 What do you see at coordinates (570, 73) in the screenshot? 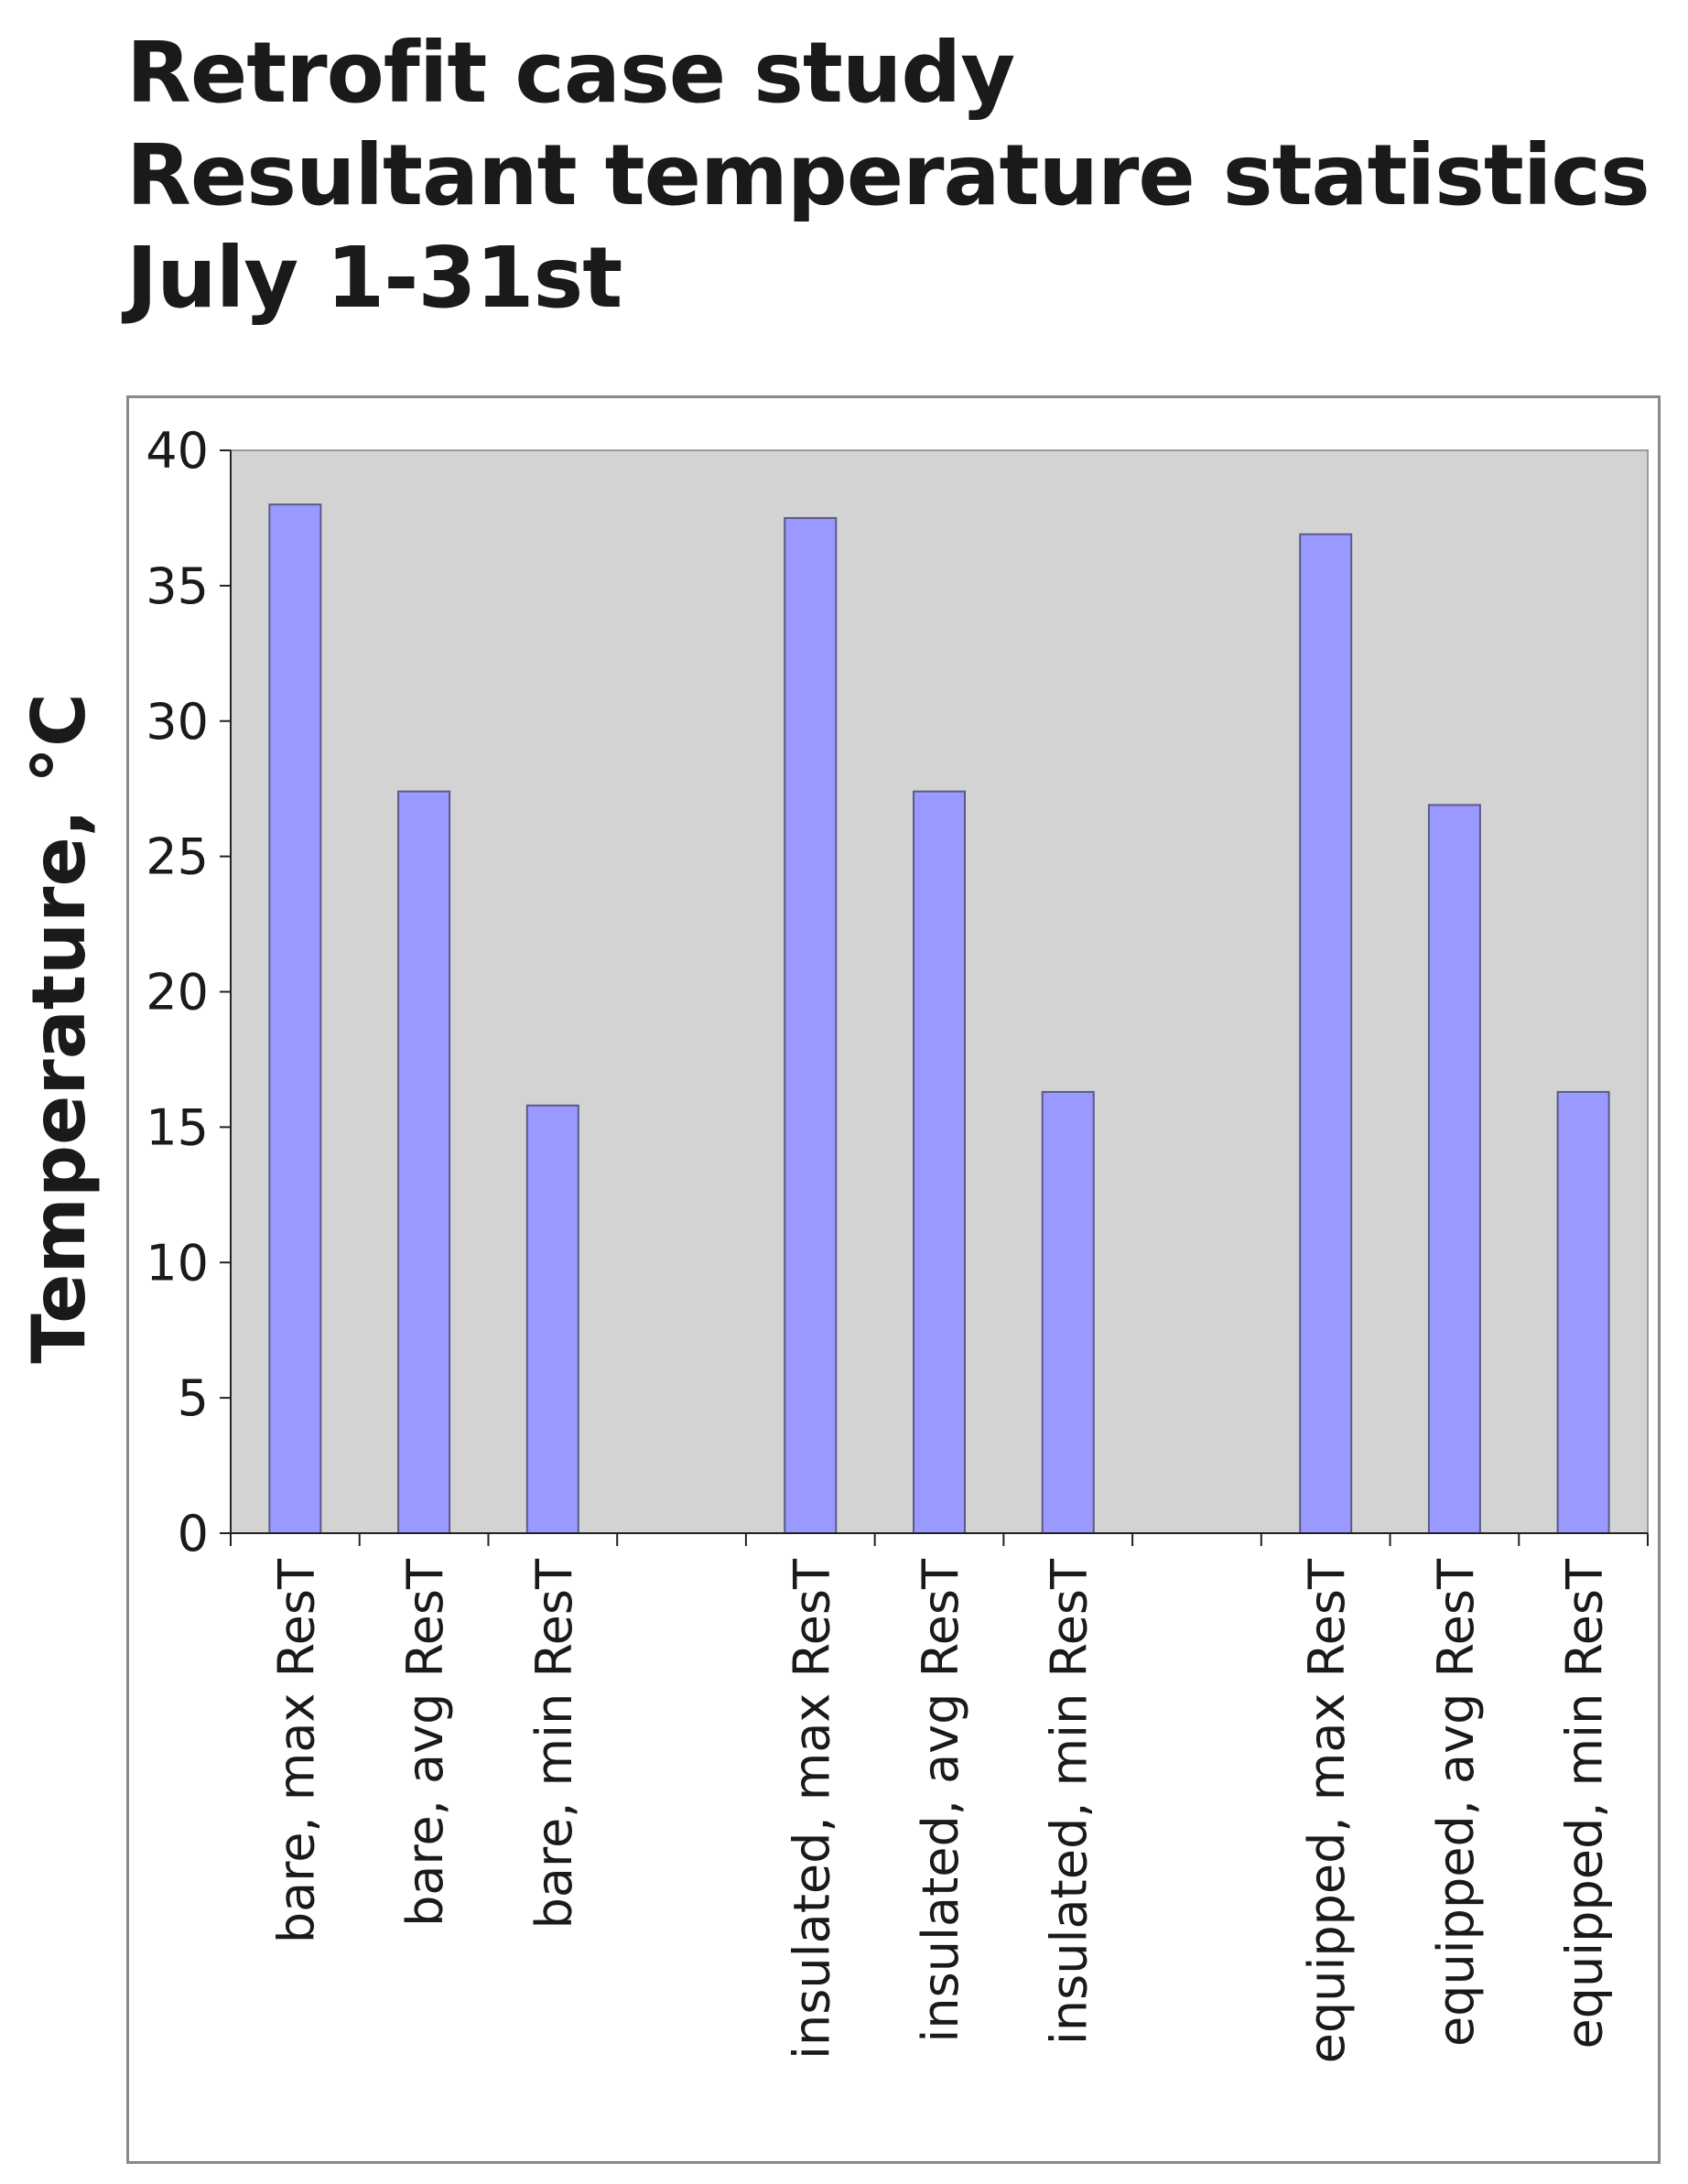
I see `chart-title-line-1: Retrofit case study` at bounding box center [570, 73].